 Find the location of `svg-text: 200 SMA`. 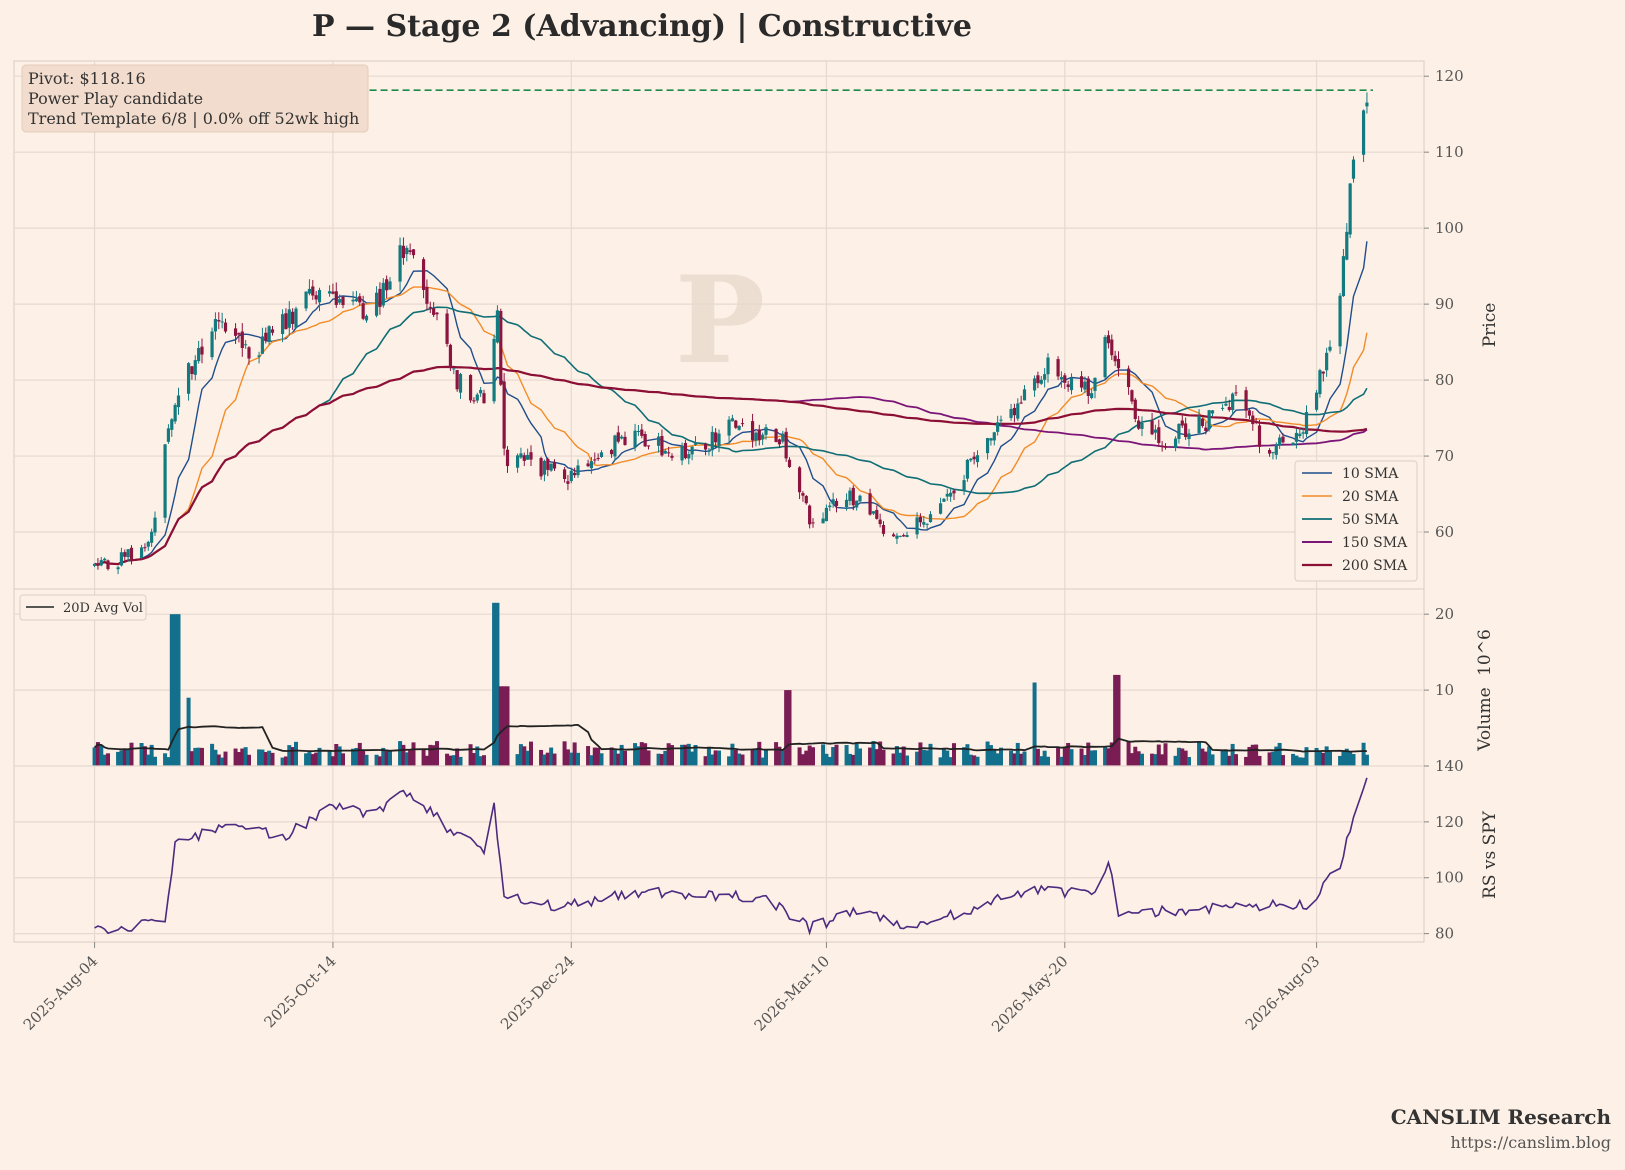

svg-text: 200 SMA is located at coordinates (1375, 566).